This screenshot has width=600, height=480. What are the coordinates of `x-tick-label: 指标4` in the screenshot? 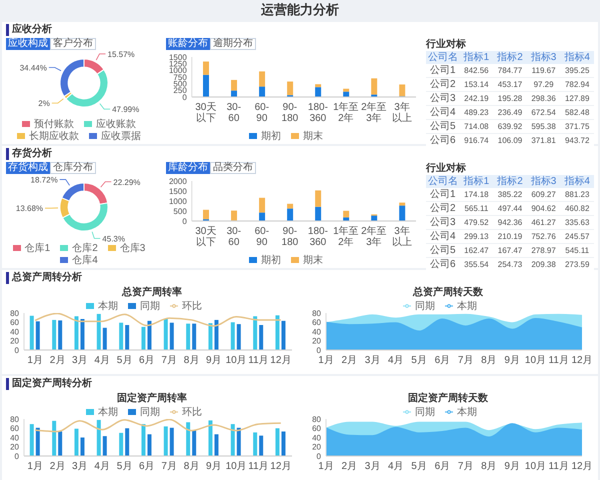 It's located at (577, 57).